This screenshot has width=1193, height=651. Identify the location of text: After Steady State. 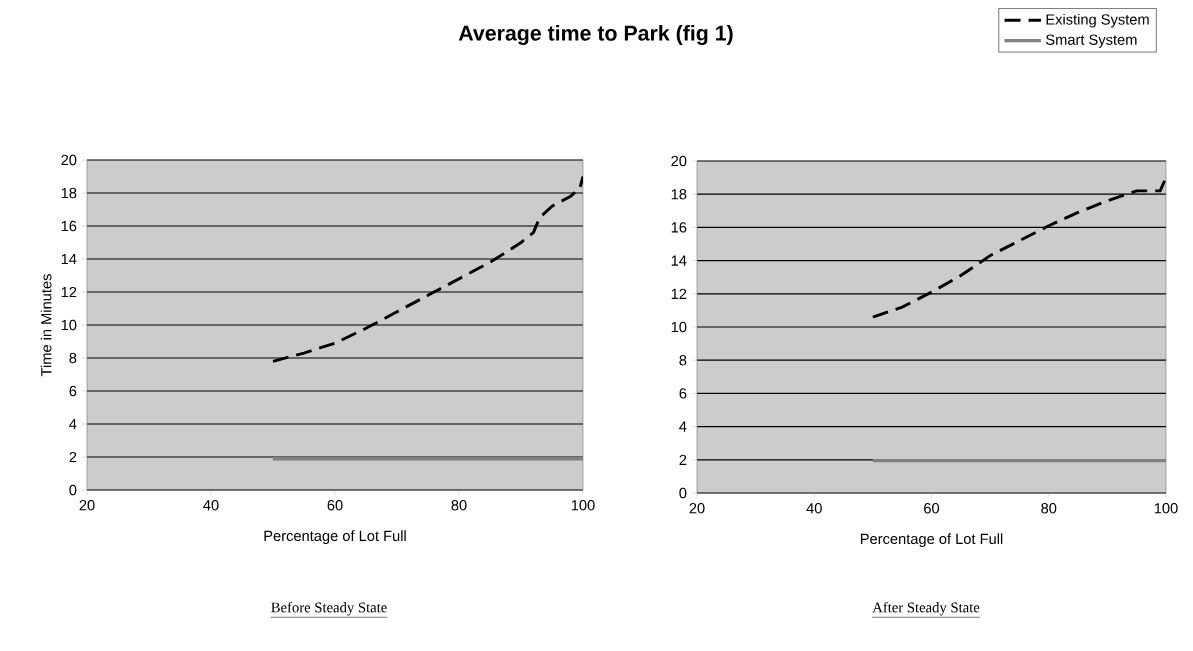
(926, 608).